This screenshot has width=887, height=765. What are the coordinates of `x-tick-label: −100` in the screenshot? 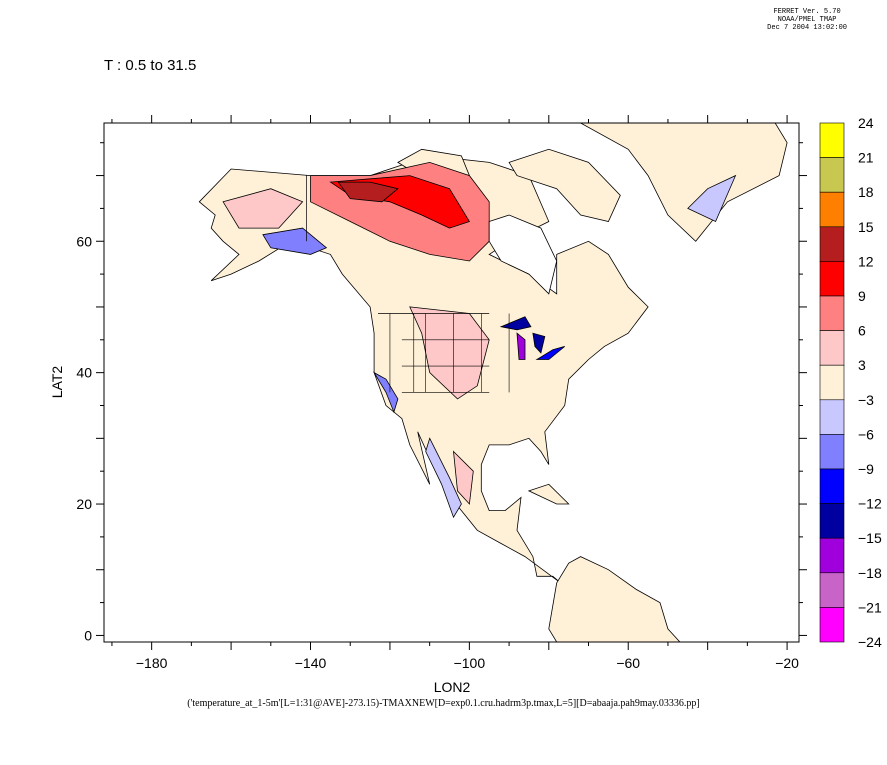 It's located at (470, 663).